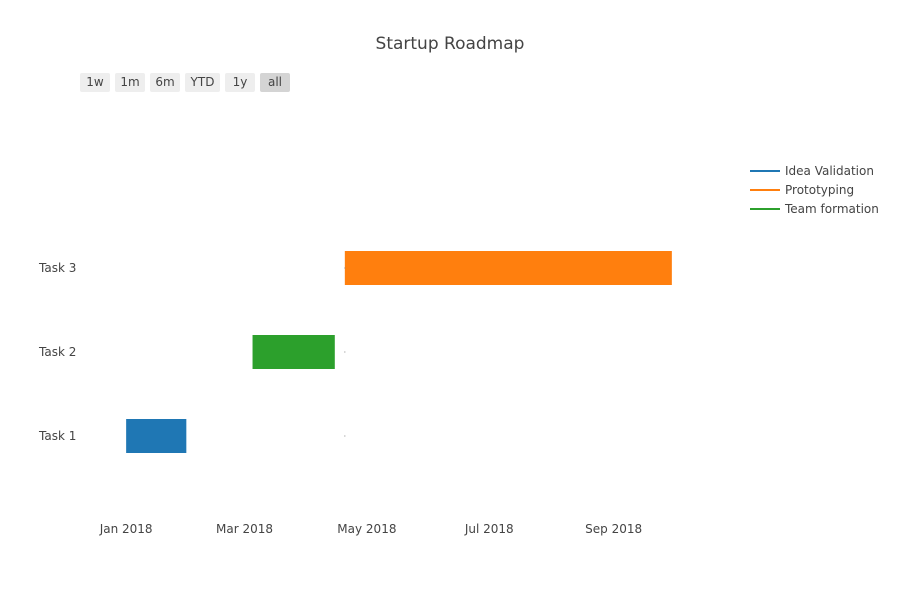 The image size is (900, 600). Describe the element at coordinates (765, 171) in the screenshot. I see `legend-swatch-idea-validation` at that location.